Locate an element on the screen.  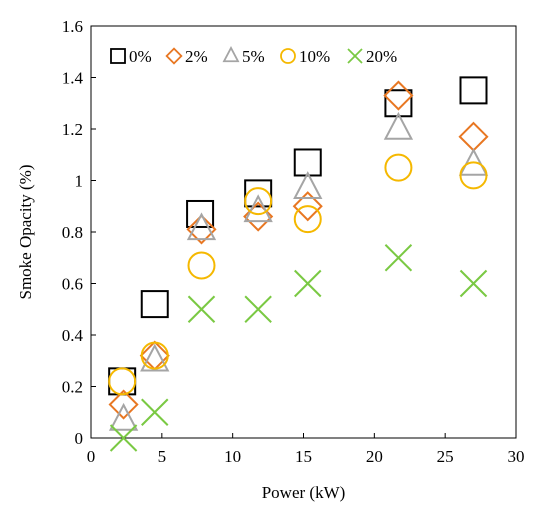
x-tick-label: 0 is located at coordinates (91, 456).